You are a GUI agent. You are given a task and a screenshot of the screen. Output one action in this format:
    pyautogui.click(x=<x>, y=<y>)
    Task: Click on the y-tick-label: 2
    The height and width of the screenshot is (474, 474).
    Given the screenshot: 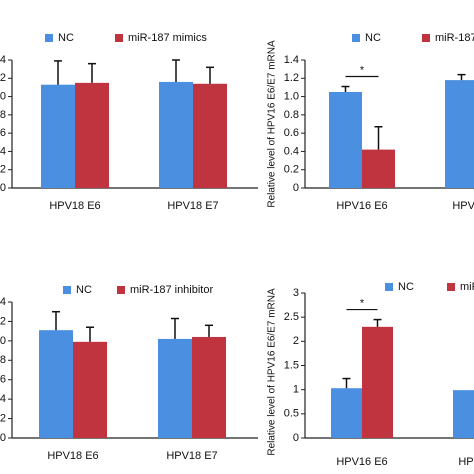 What is the action you would take?
    pyautogui.click(x=296, y=341)
    